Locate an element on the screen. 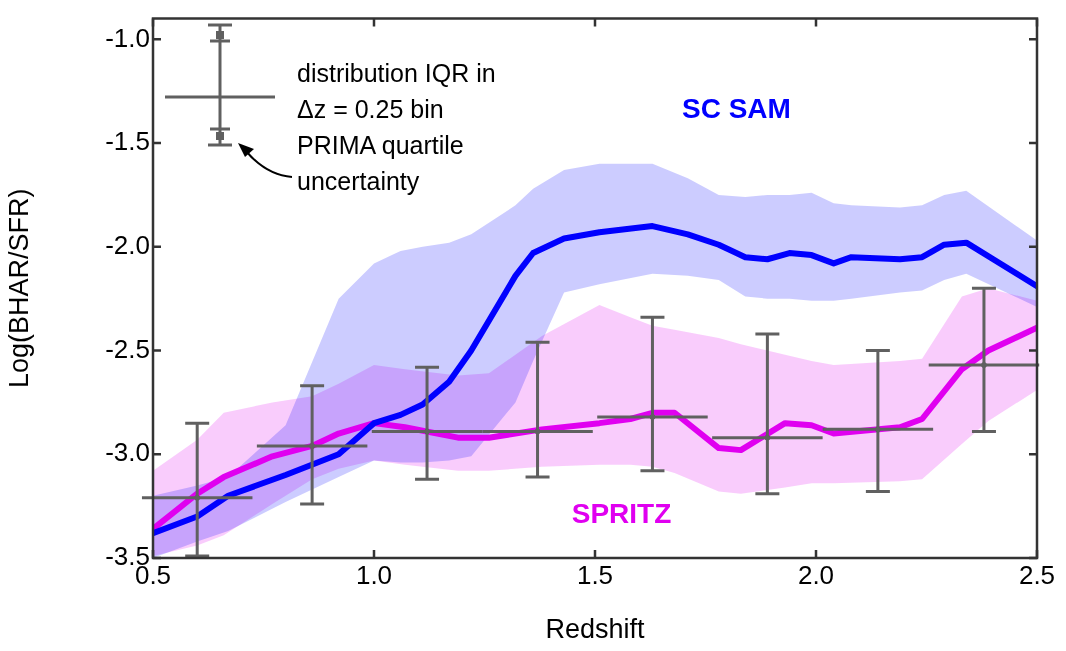 The height and width of the screenshot is (651, 1066). text: SPRITZ is located at coordinates (621, 513).